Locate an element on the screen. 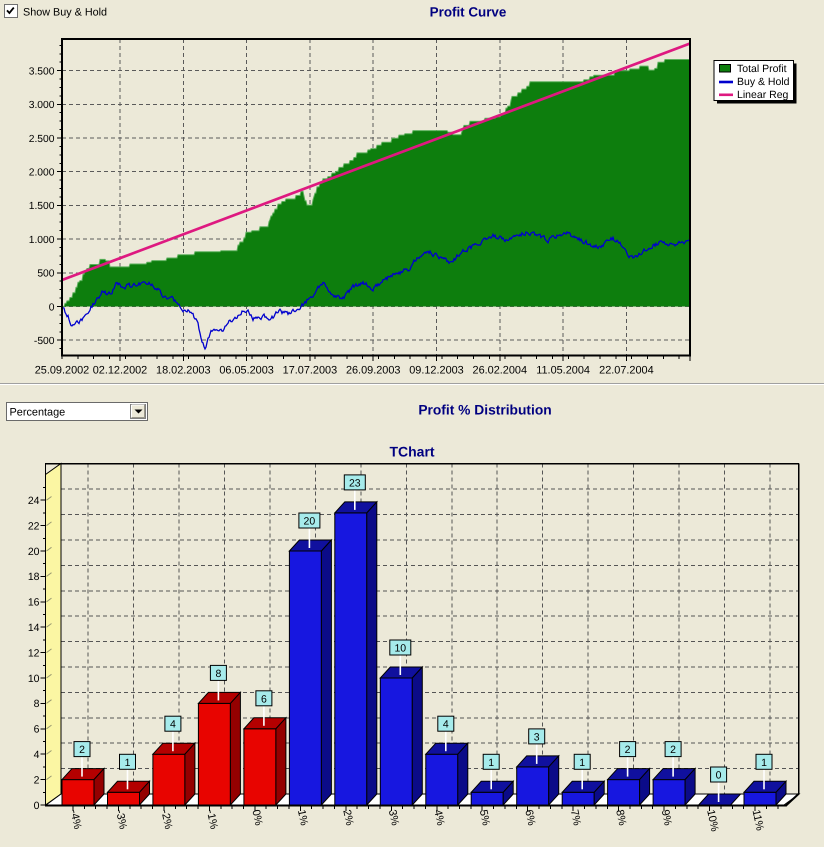 This screenshot has width=824, height=847. svg-text: 09.12.2003 is located at coordinates (436, 371).